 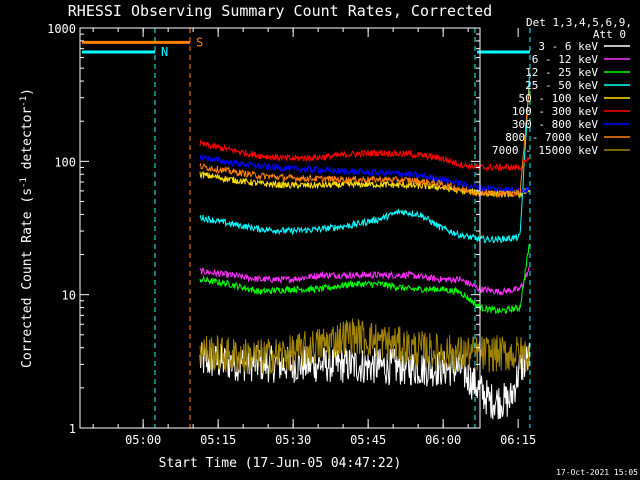 What do you see at coordinates (555, 124) in the screenshot?
I see `legend-label-300-800-kev: 300 - 800 keV` at bounding box center [555, 124].